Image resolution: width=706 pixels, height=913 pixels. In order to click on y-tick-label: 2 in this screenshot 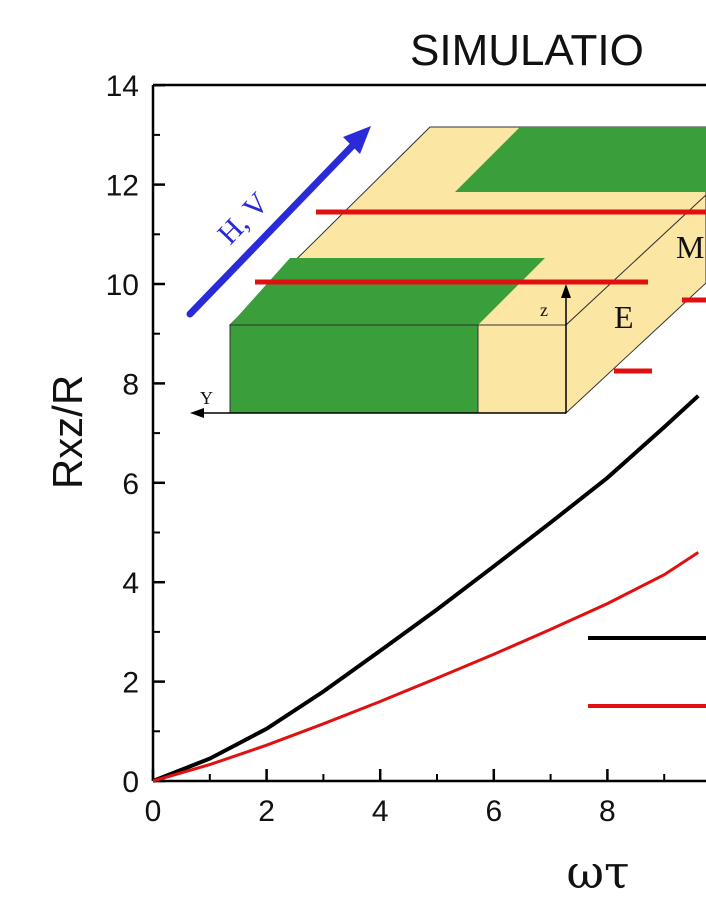, I will do `click(130, 683)`.